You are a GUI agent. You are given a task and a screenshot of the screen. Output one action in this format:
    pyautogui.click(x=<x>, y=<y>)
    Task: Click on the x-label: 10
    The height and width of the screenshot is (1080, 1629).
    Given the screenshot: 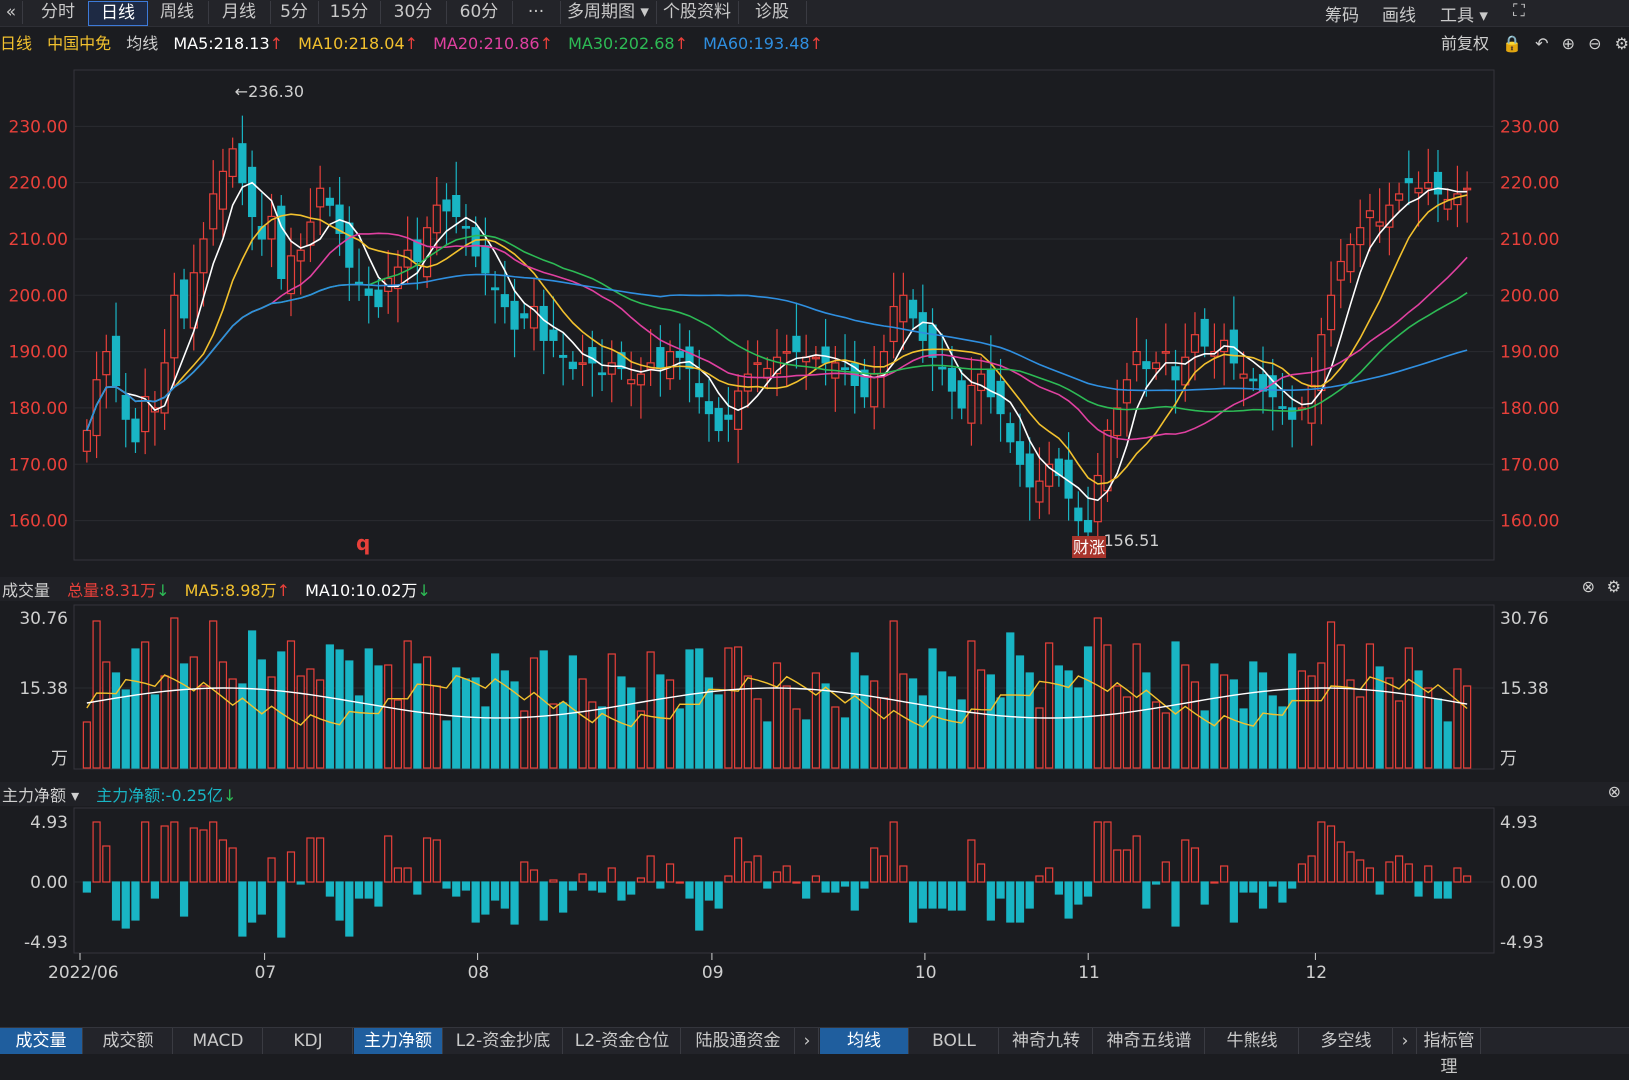 What is the action you would take?
    pyautogui.click(x=926, y=973)
    